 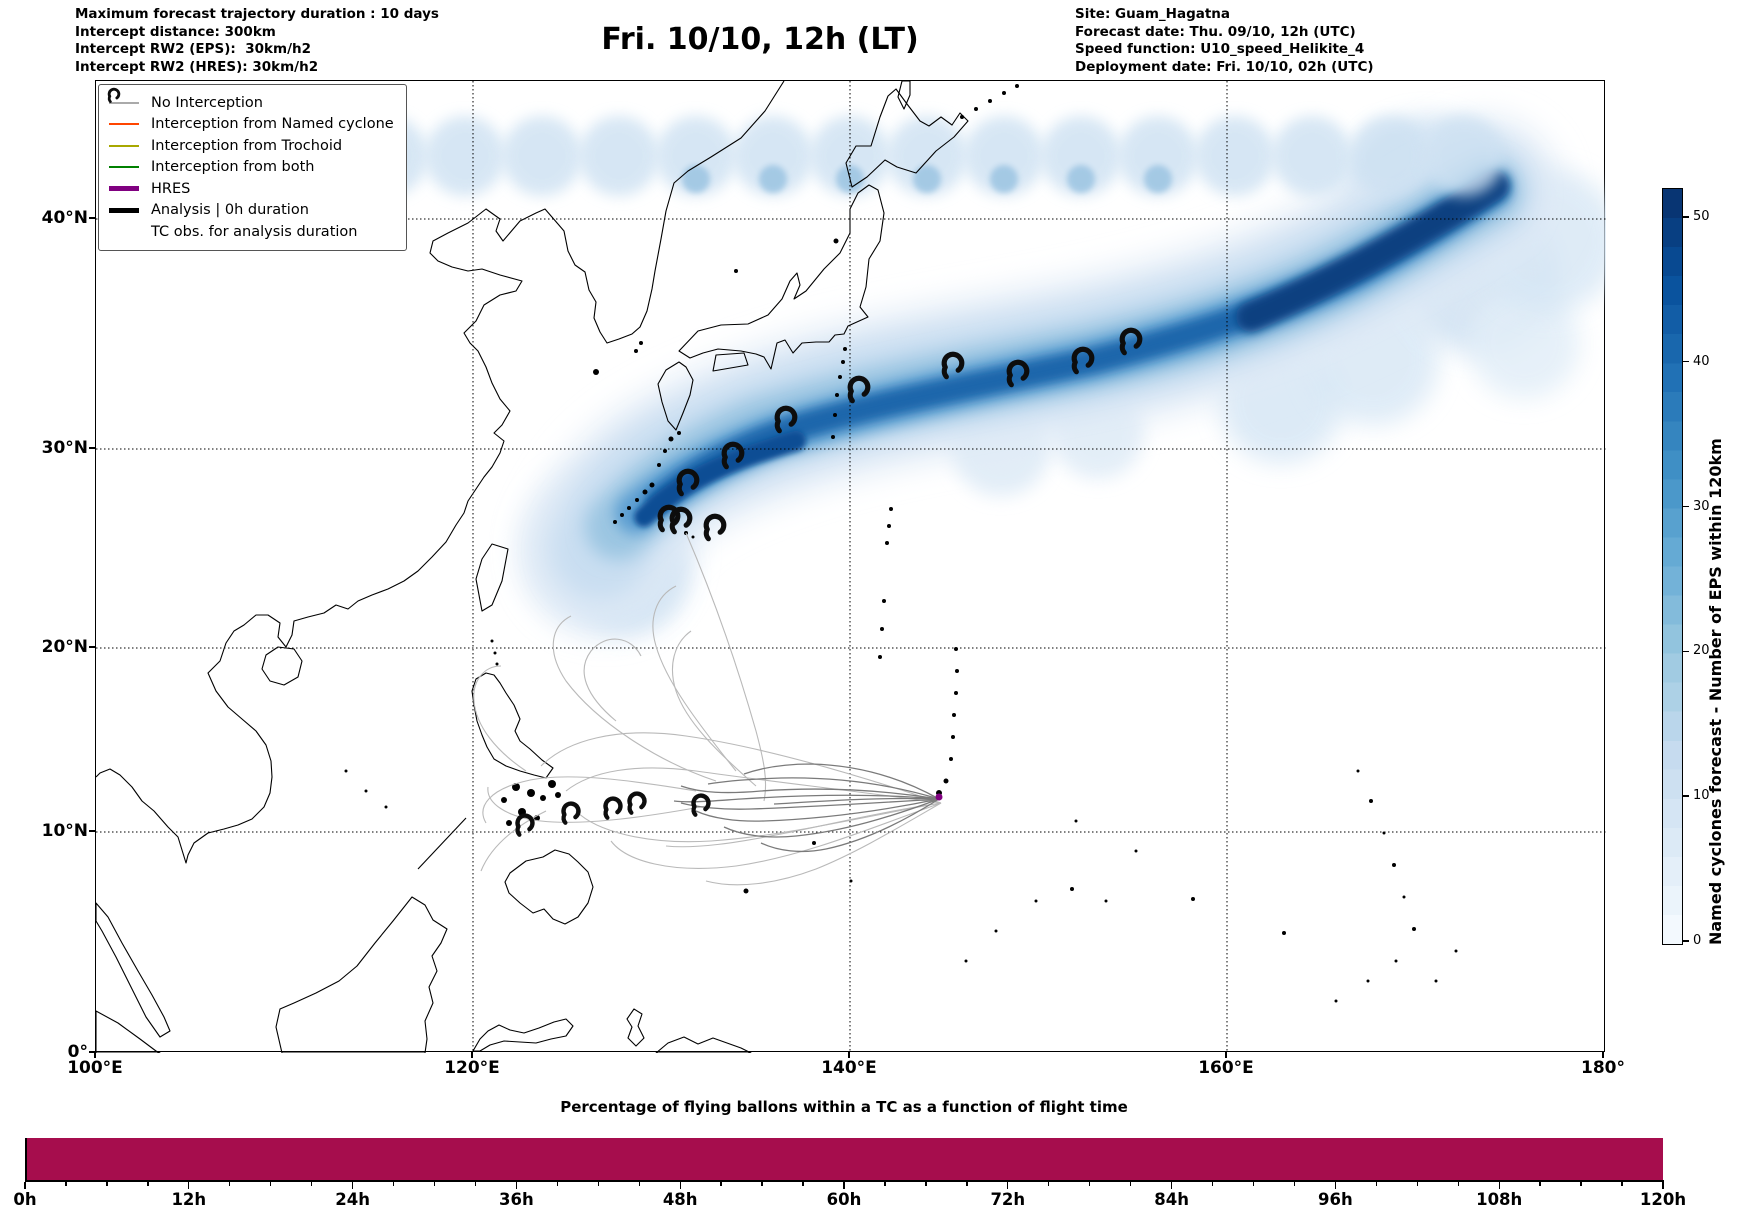 What do you see at coordinates (516, 1199) in the screenshot?
I see `bar-chart-tick-label: 36h` at bounding box center [516, 1199].